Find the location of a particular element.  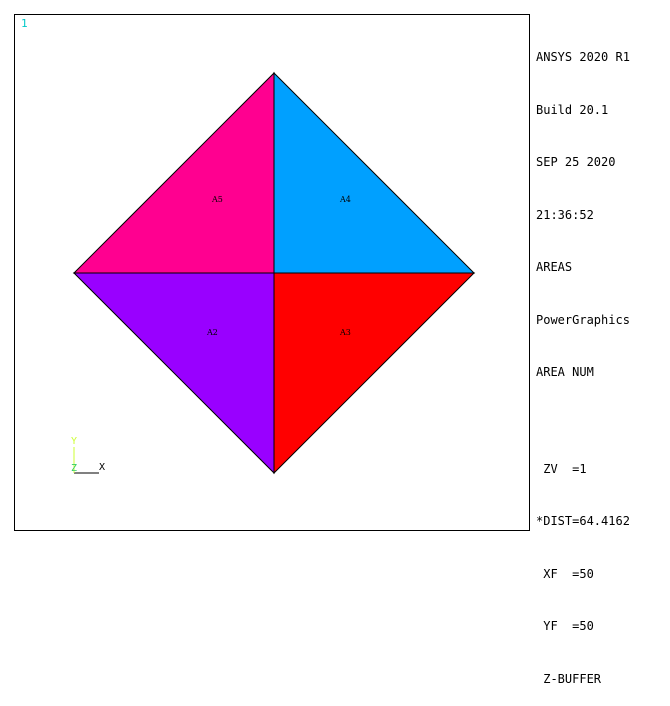

info-line: AREA NUM is located at coordinates (565, 372).